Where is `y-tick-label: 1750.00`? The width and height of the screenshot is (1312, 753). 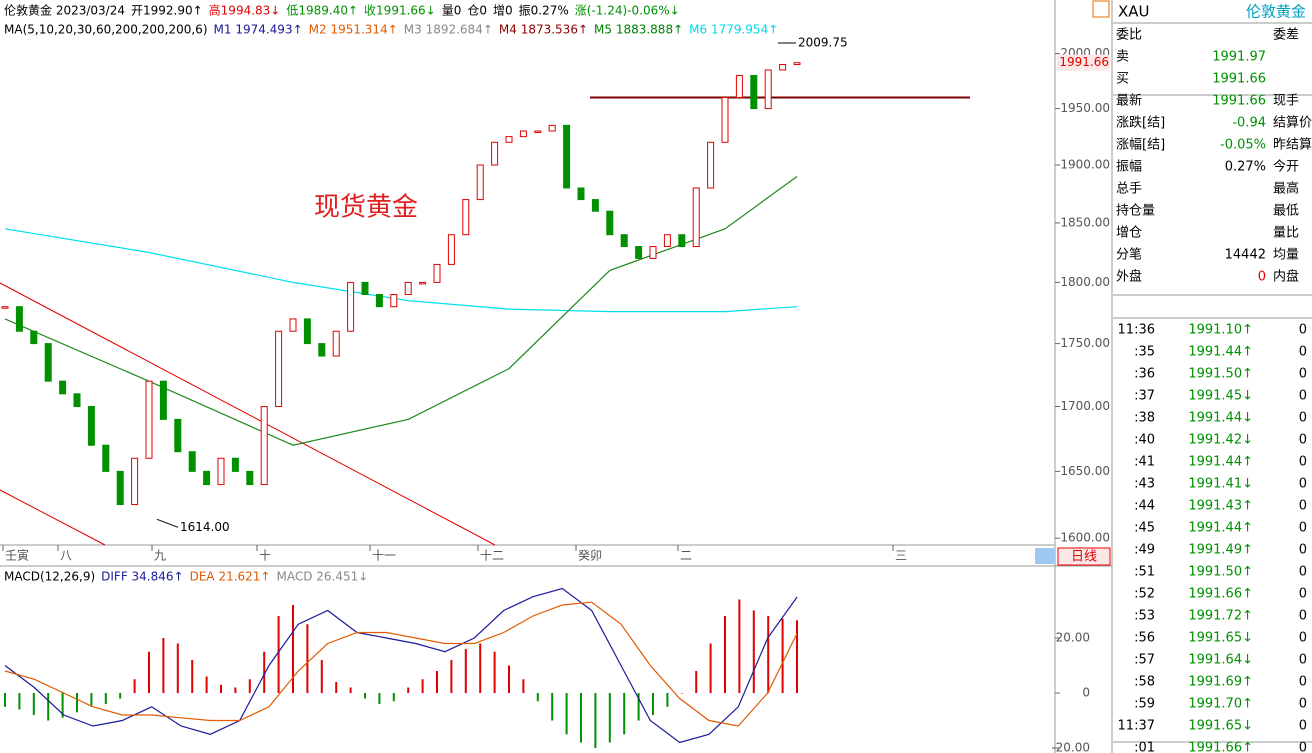 y-tick-label: 1750.00 is located at coordinates (1085, 343).